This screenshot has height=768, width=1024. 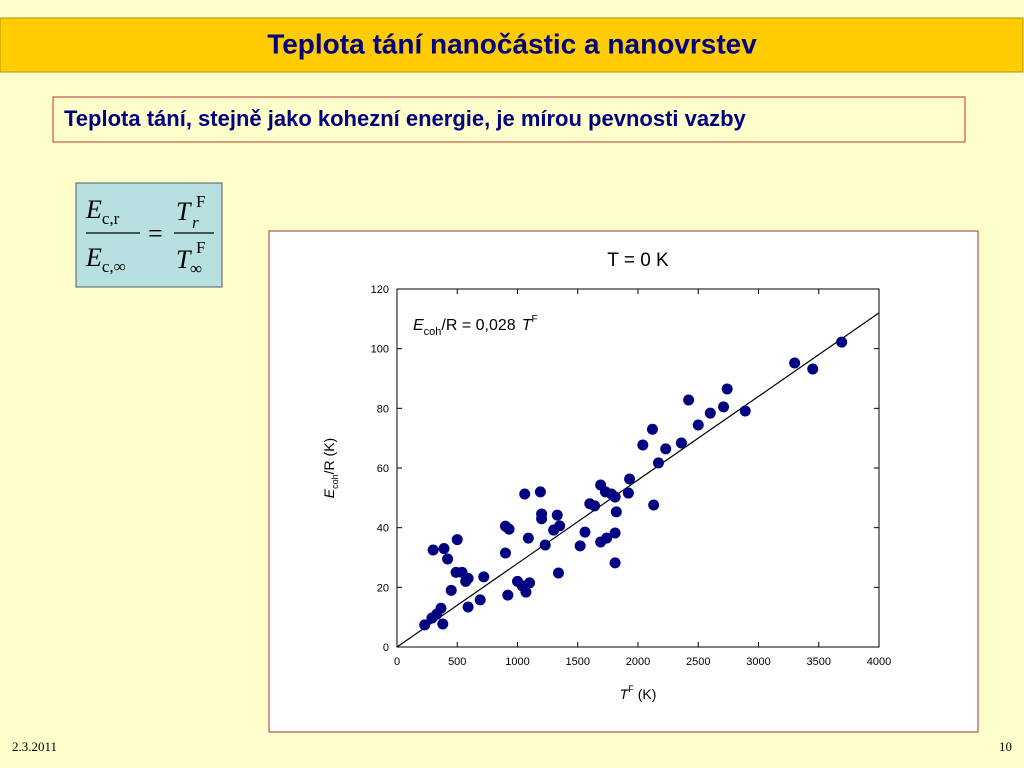 I want to click on chart-title: T = 0 K, so click(x=638, y=260).